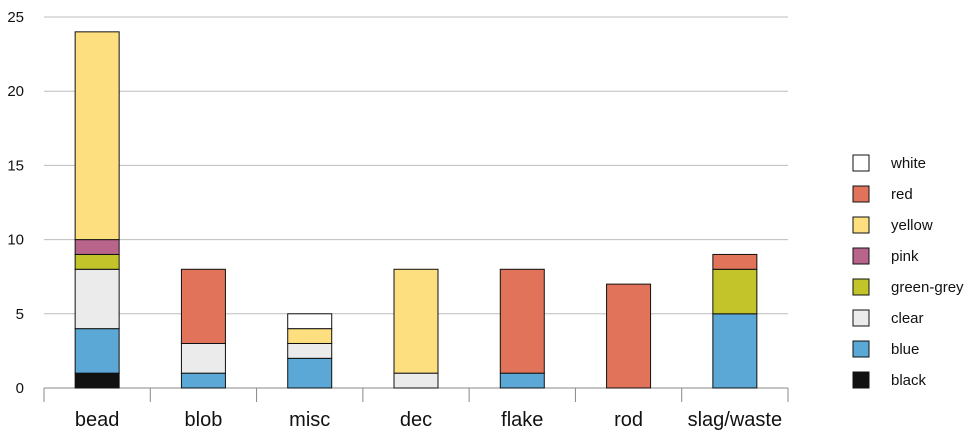 The image size is (964, 435). I want to click on x-tick-label: blob, so click(204, 420).